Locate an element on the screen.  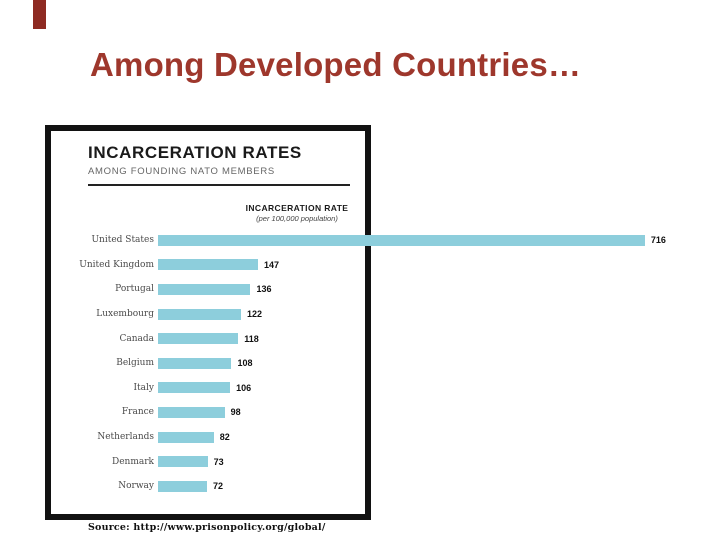
value-label: 716 is located at coordinates (658, 240).